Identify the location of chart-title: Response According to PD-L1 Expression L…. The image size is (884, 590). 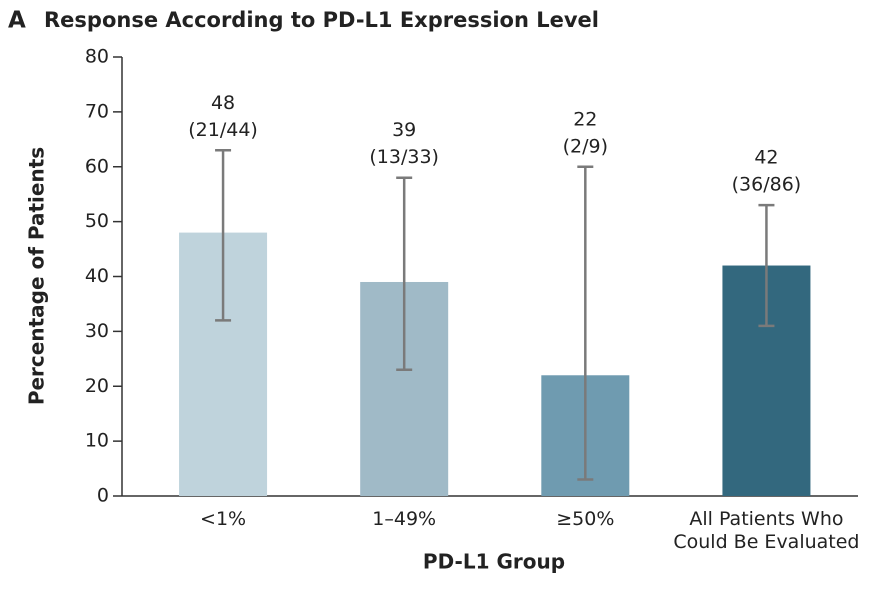
(321, 20).